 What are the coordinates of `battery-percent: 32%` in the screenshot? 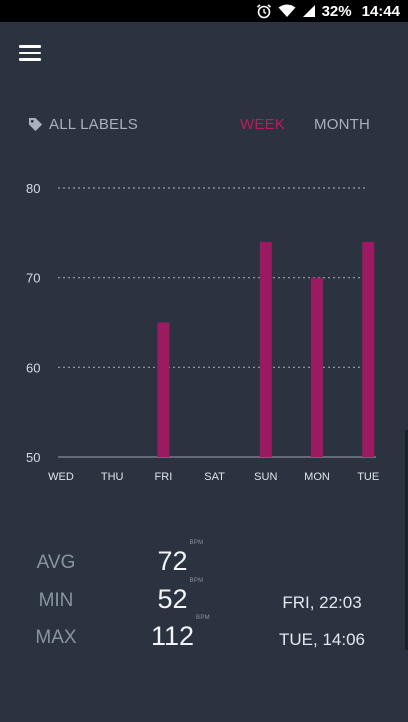 It's located at (336, 11).